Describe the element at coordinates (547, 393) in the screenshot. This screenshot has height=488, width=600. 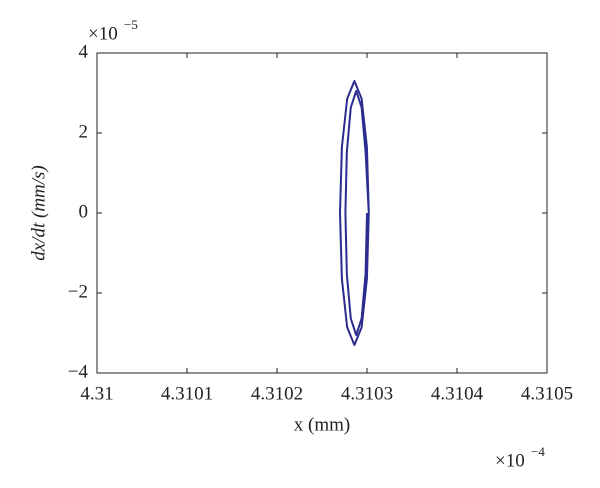
I see `x-tick-label: 4.3105` at that location.